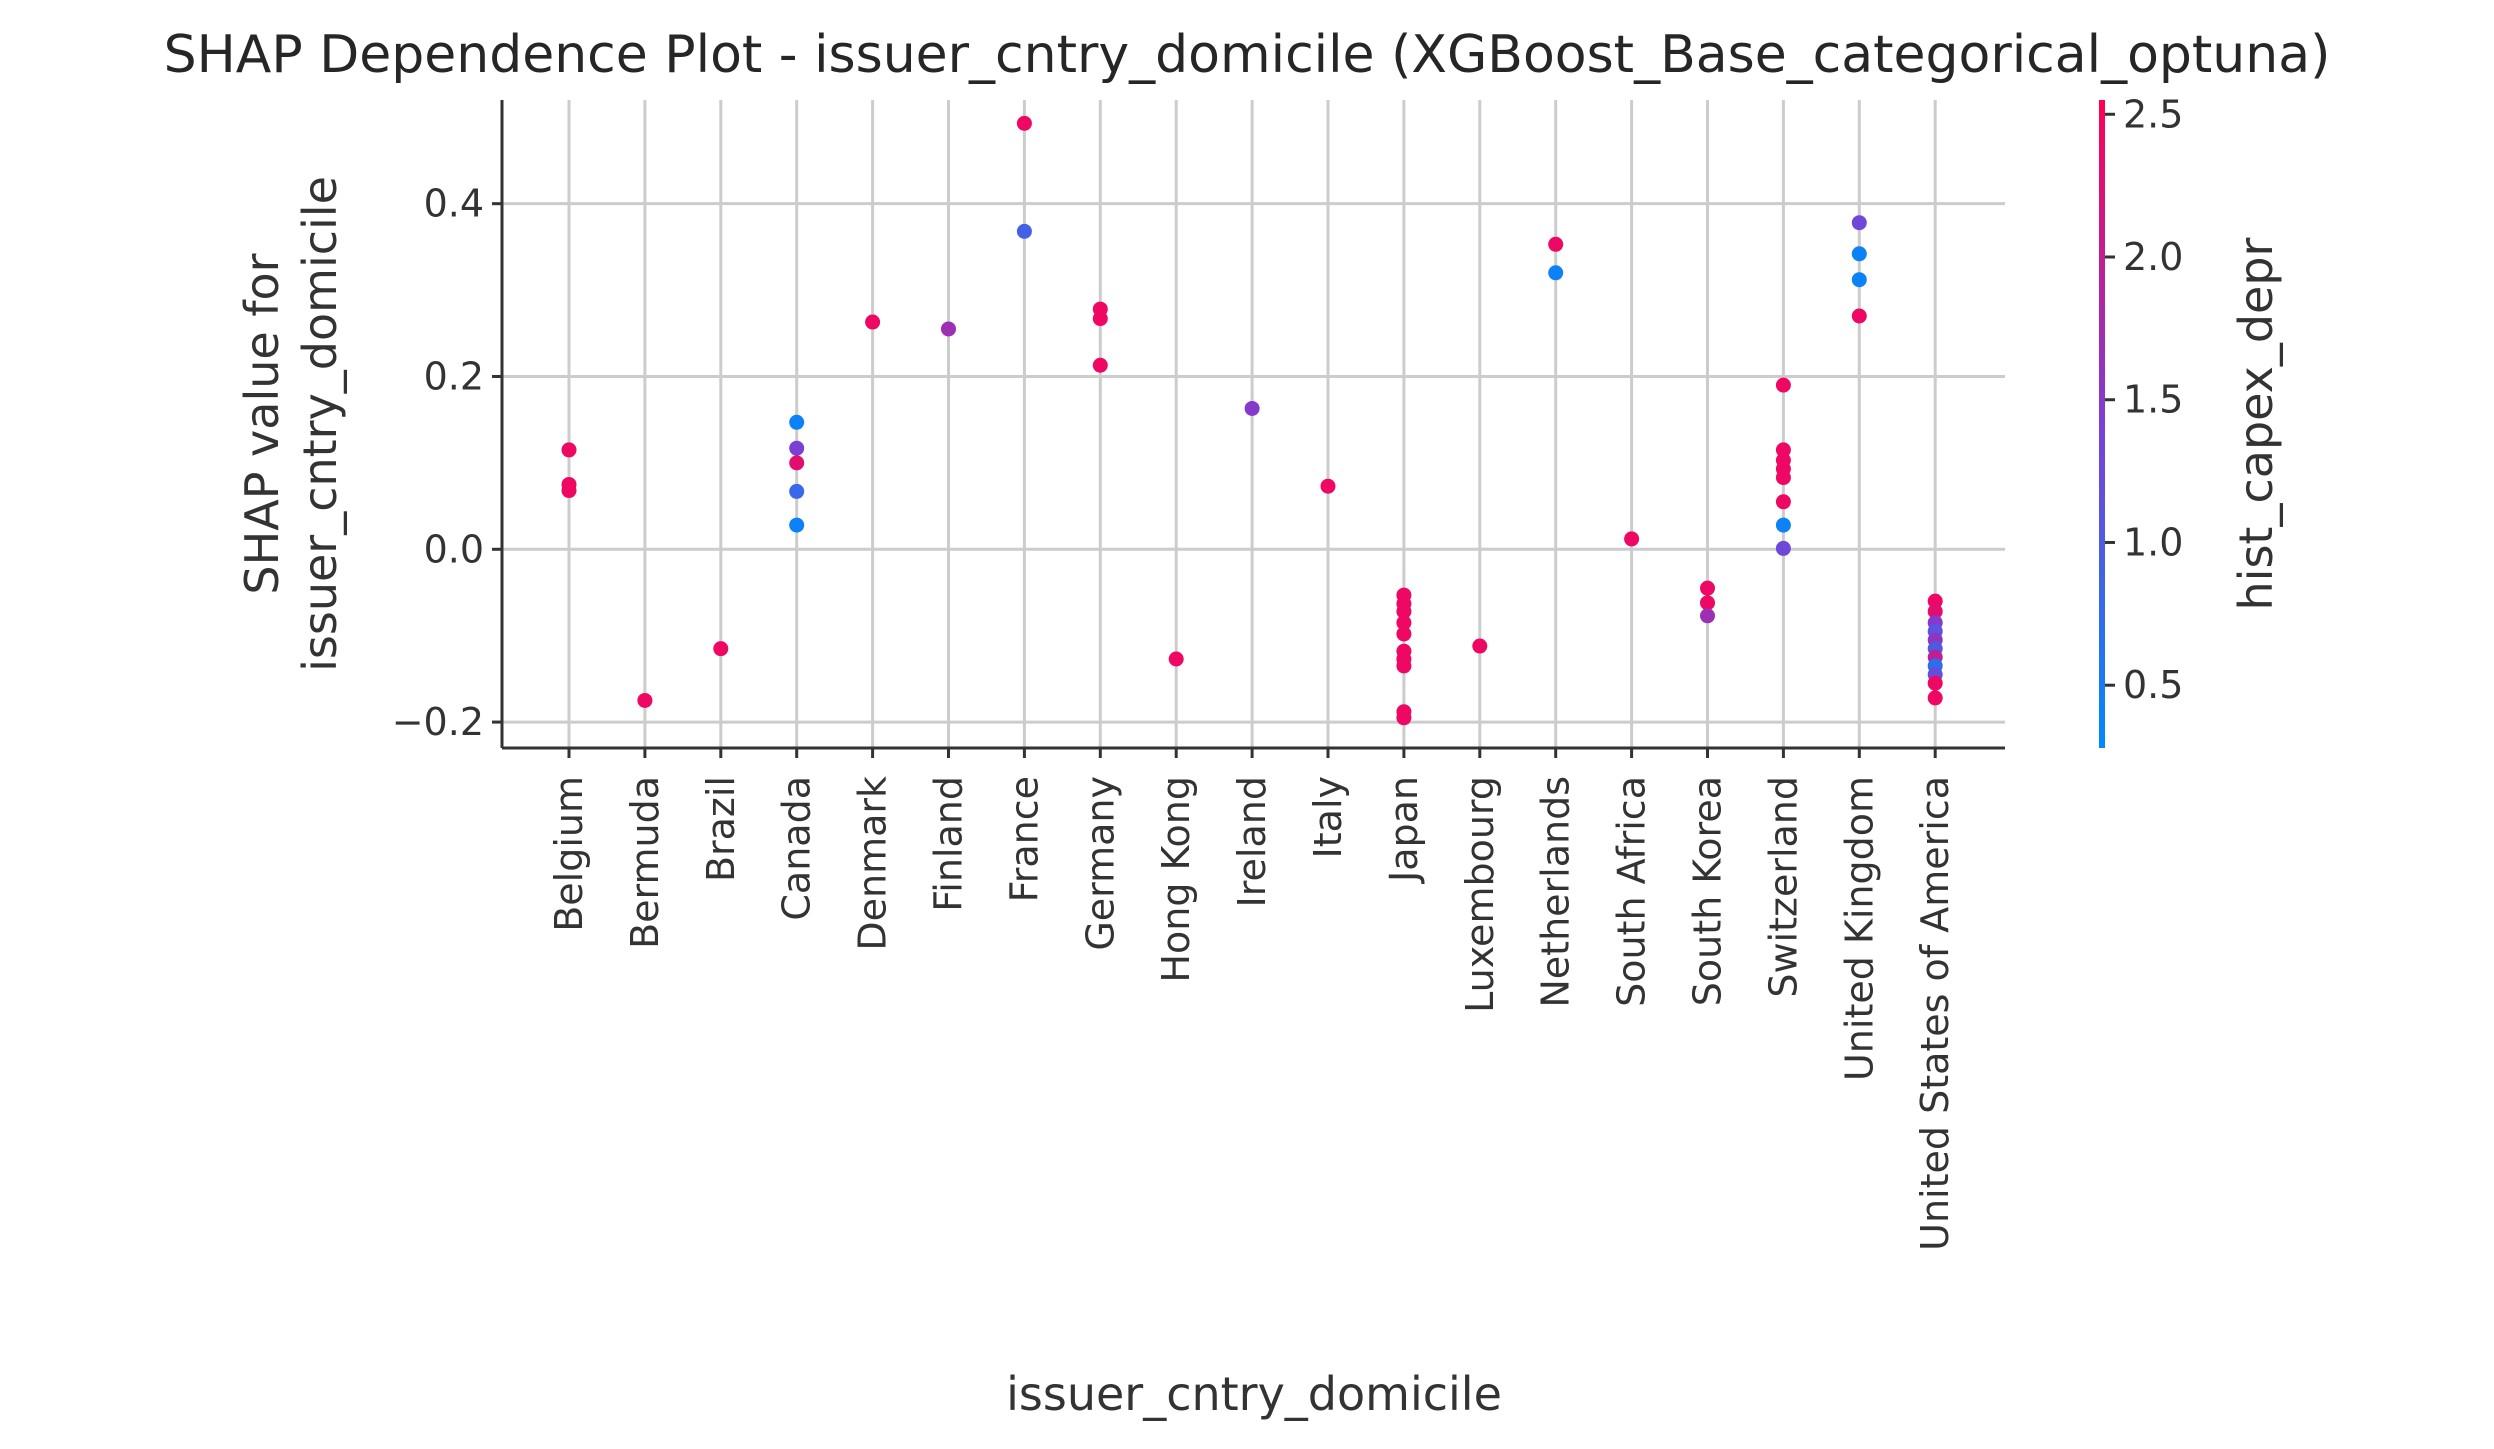  What do you see at coordinates (948, 329) in the screenshot?
I see `scatter-point-finland` at bounding box center [948, 329].